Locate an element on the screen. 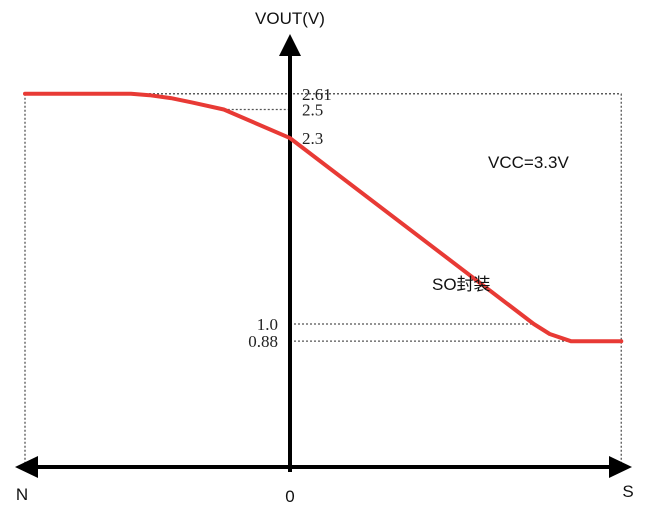 Image resolution: width=646 pixels, height=508 pixels. y-axis-label: VOUT(V) is located at coordinates (290, 18).